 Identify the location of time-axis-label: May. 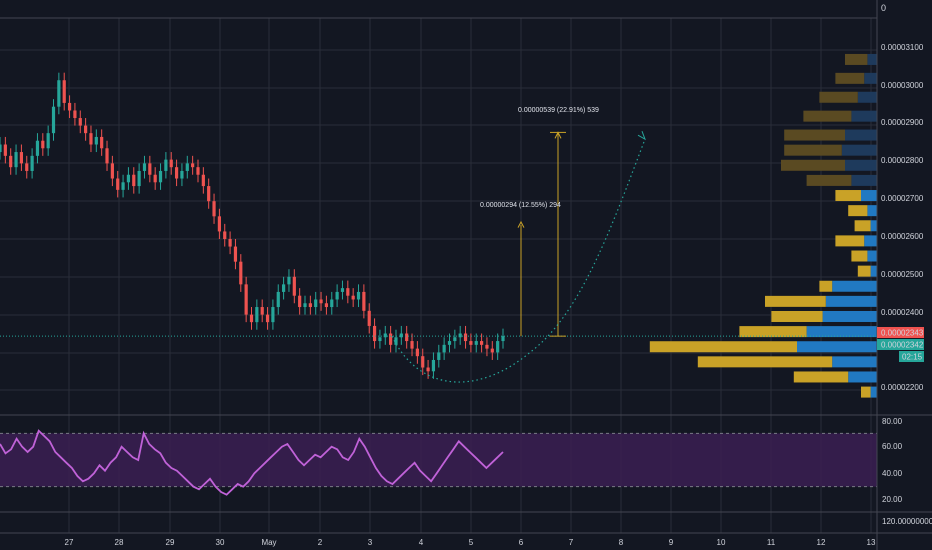
(268, 542).